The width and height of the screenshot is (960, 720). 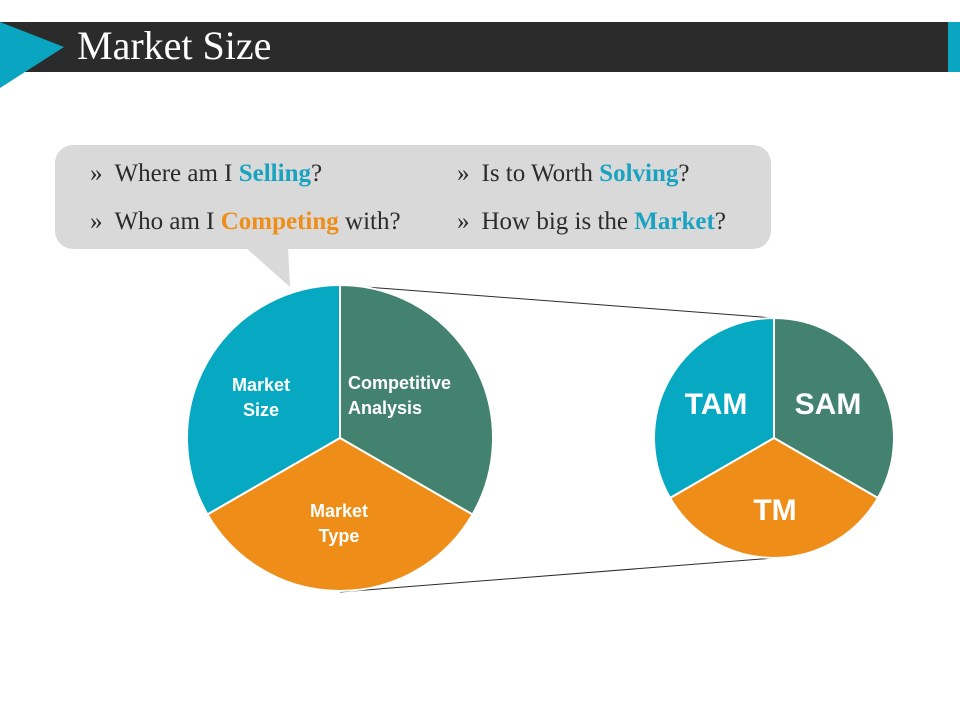 I want to click on label-tm: TM, so click(x=774, y=510).